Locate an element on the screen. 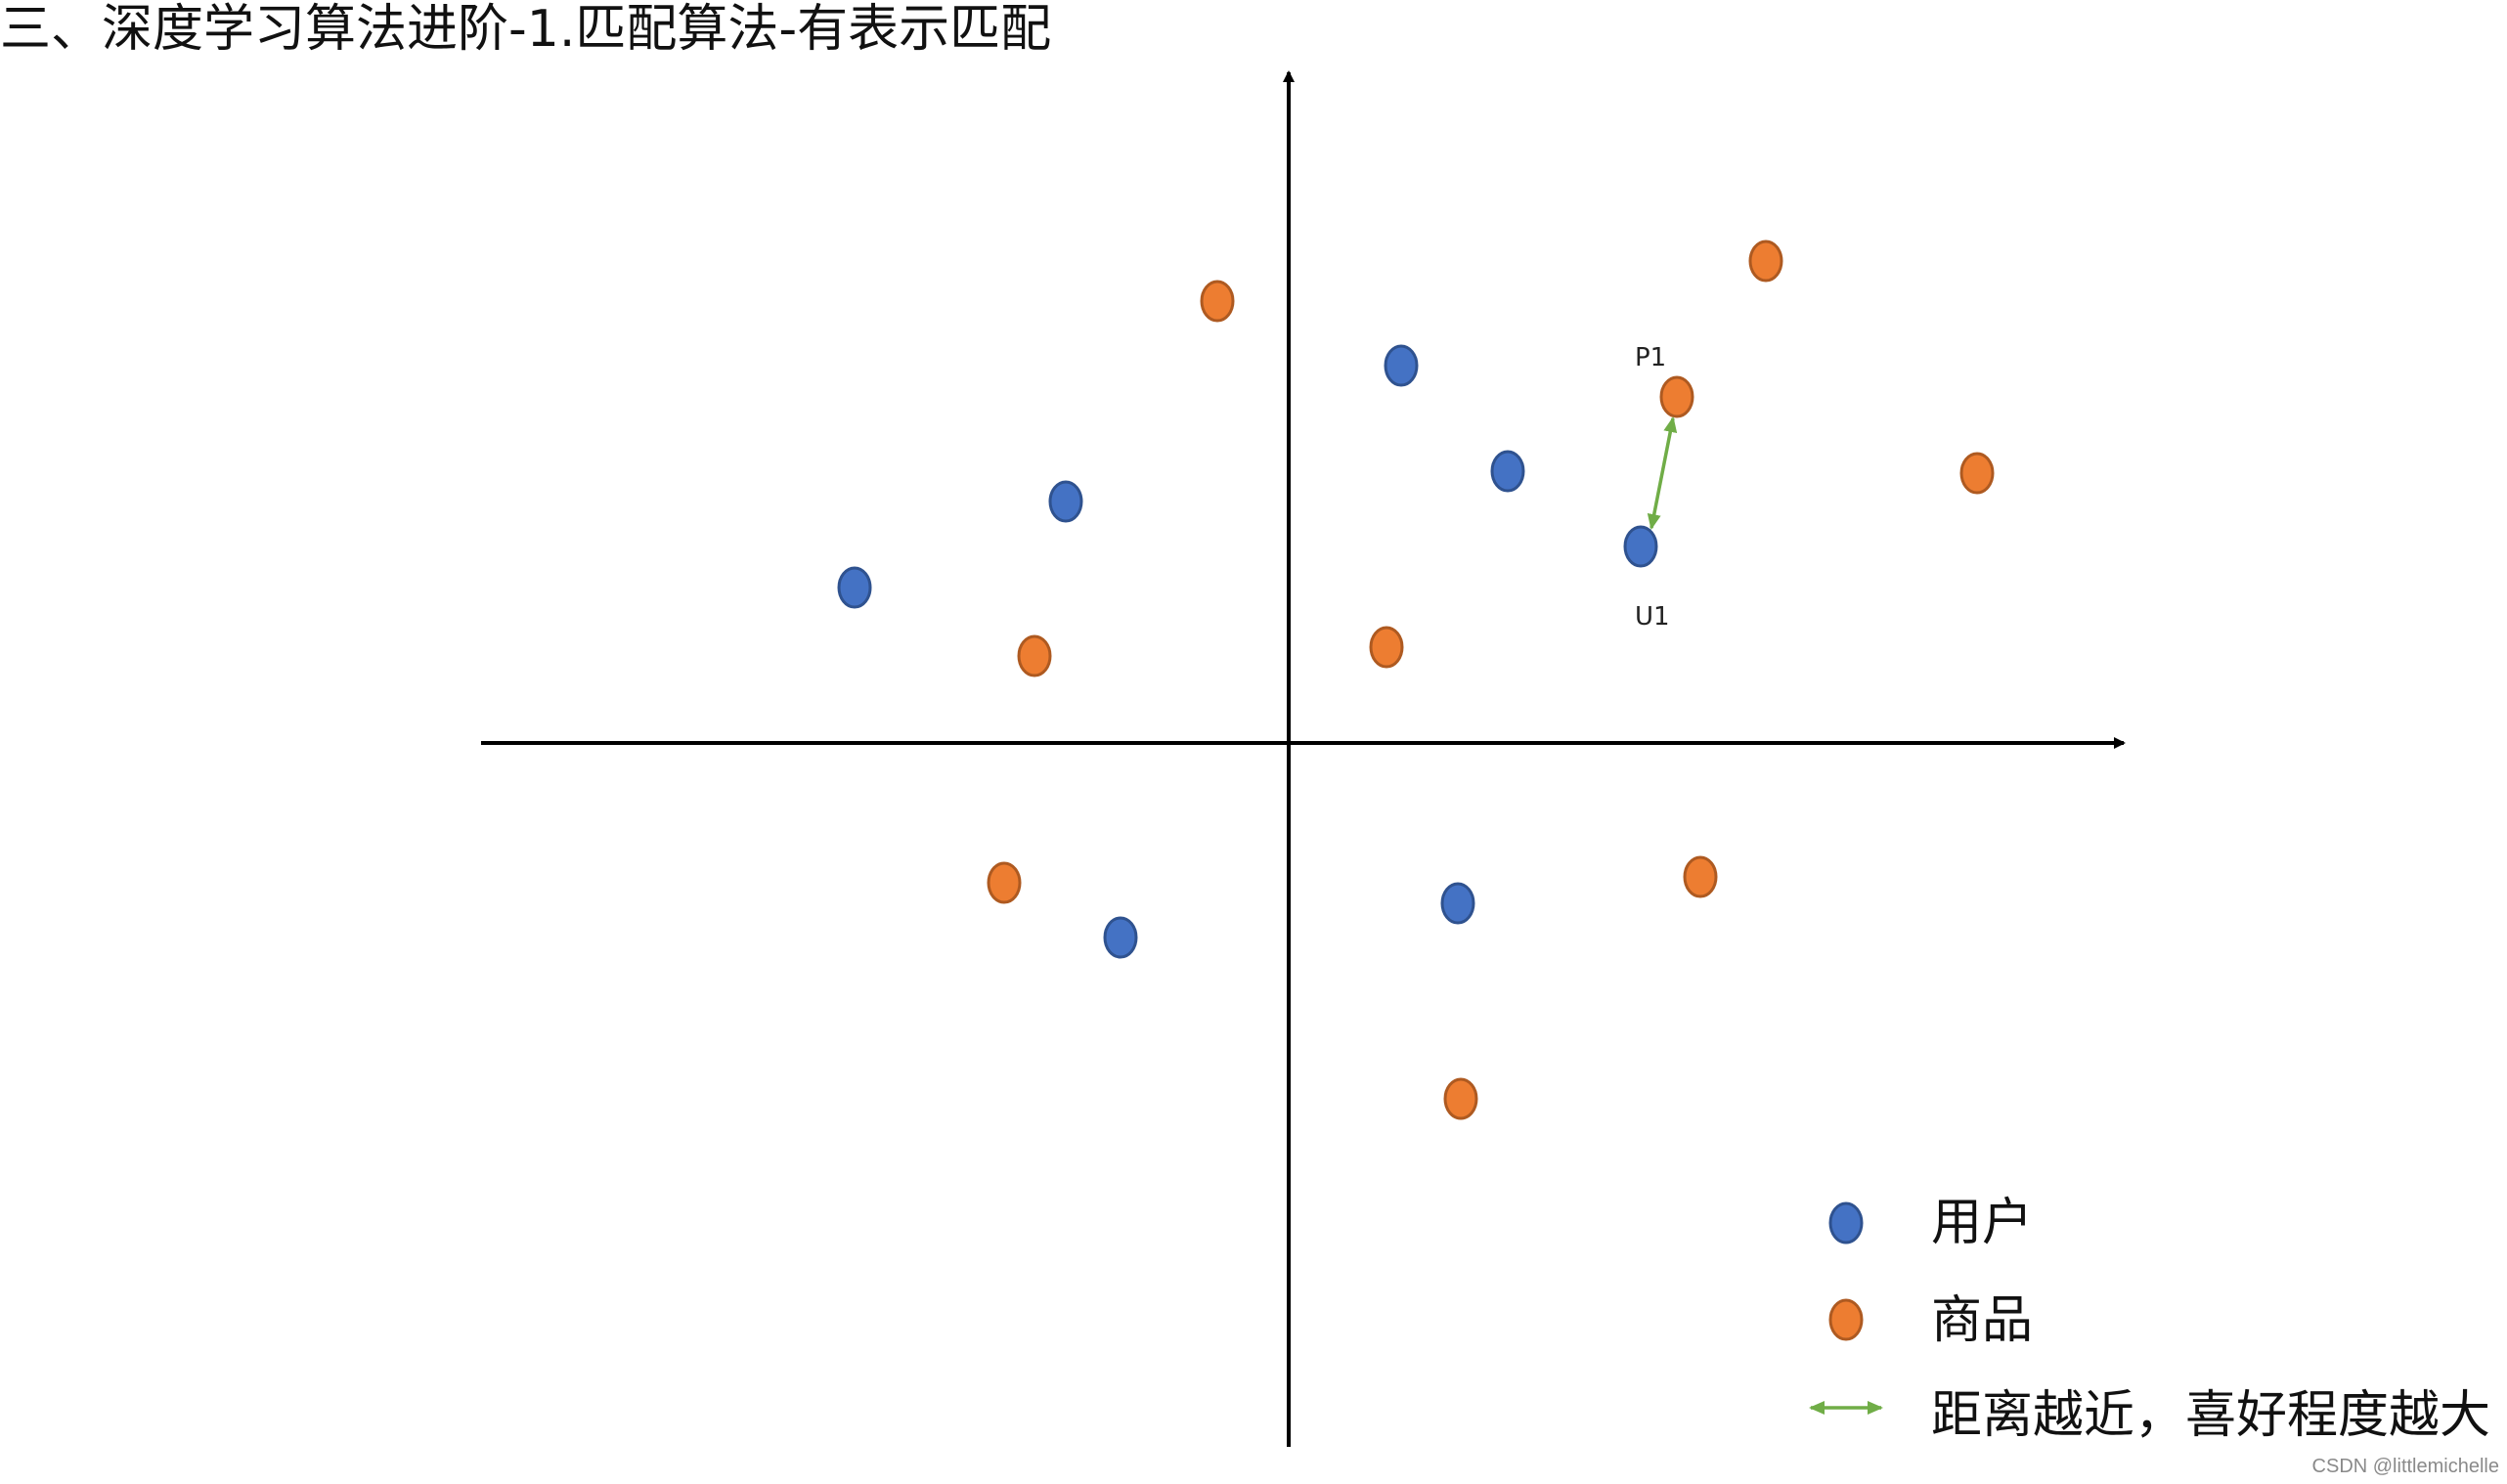  legend-distance-label: 距离越近，喜好程度越大 is located at coordinates (2210, 1415).